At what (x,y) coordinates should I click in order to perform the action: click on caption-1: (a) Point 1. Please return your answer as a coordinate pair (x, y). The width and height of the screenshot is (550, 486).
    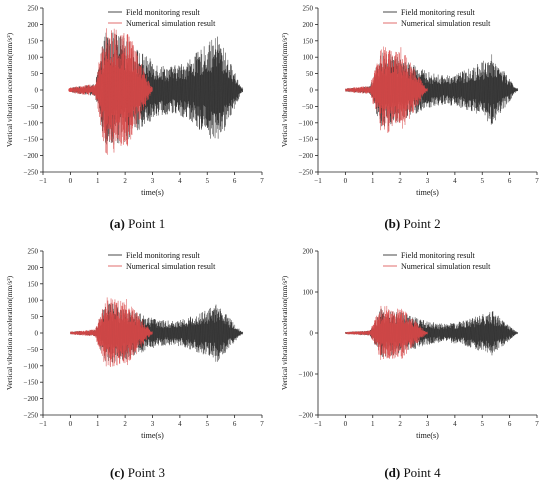
    Looking at the image, I should click on (137, 224).